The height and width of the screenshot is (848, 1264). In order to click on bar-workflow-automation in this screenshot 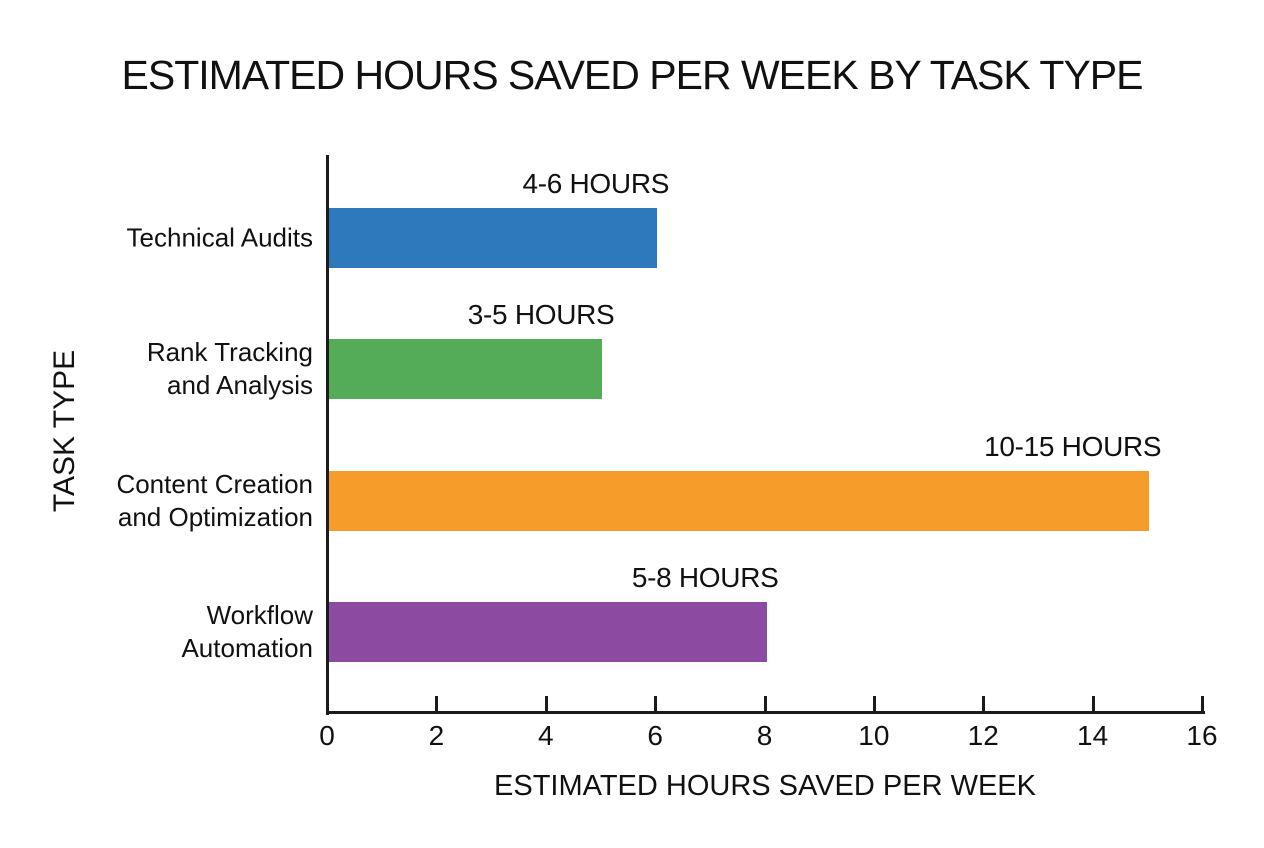, I will do `click(548, 631)`.